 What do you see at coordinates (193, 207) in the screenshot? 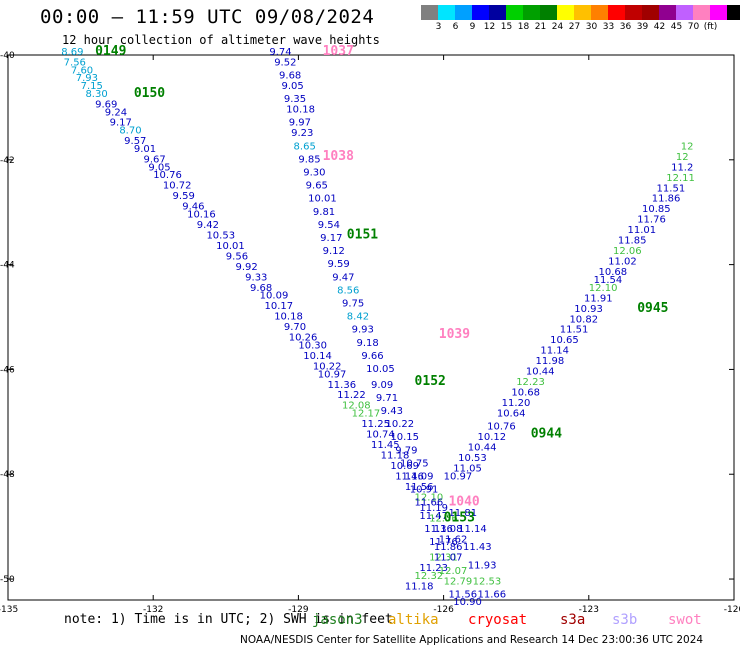
I see `wave-height-value: 9.46` at bounding box center [193, 207].